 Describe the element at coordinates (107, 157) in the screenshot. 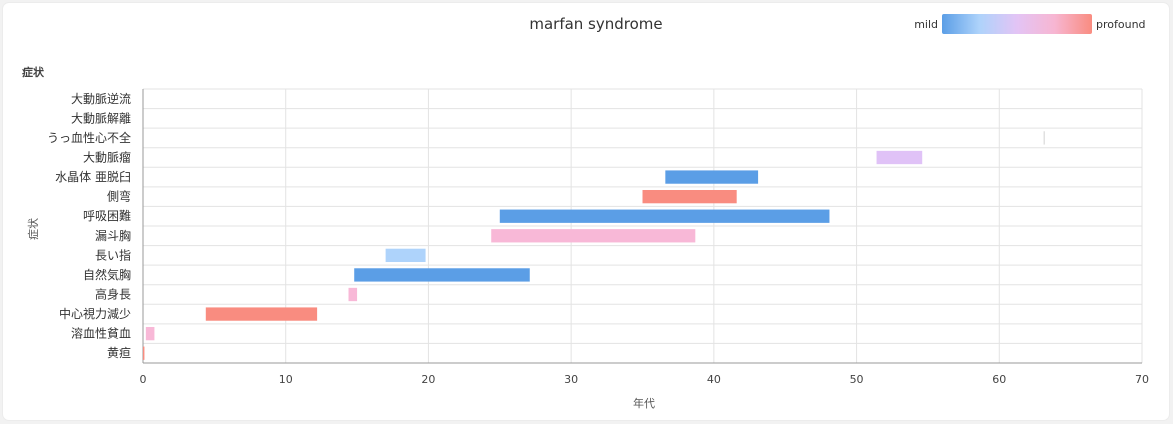

I see `y-tick-label: 大動脈瘤` at that location.